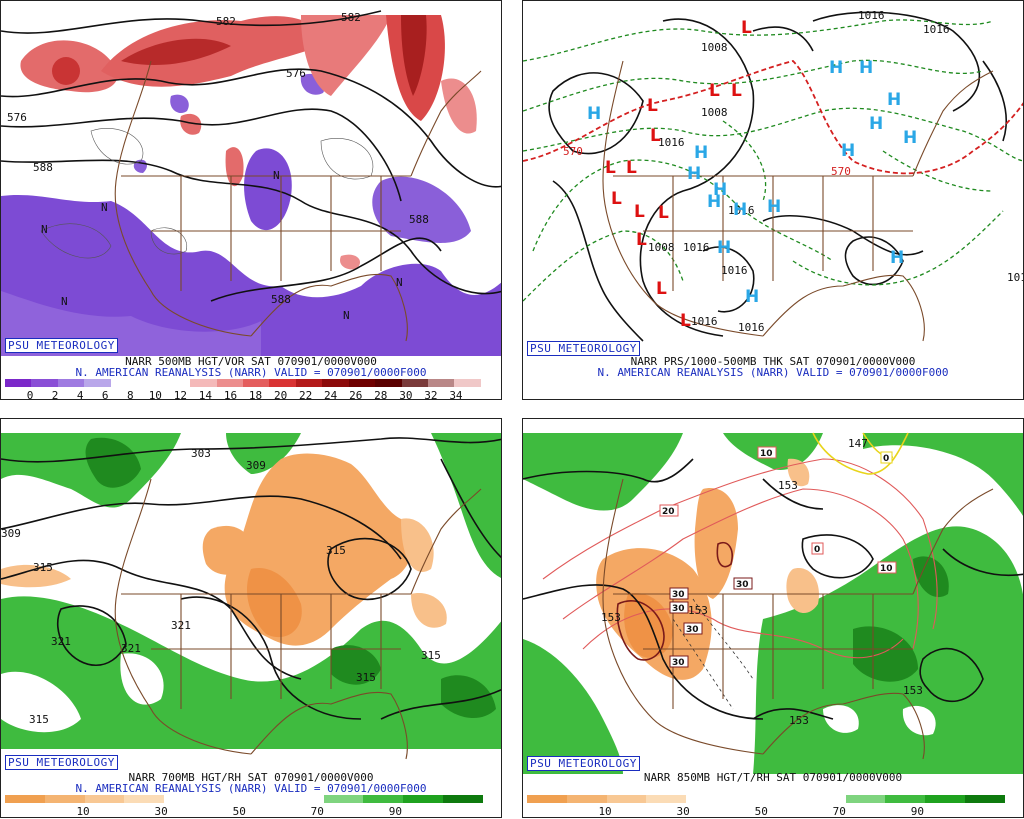  What do you see at coordinates (80, 394) in the screenshot?
I see `colorbar-tick: 4` at bounding box center [80, 394].